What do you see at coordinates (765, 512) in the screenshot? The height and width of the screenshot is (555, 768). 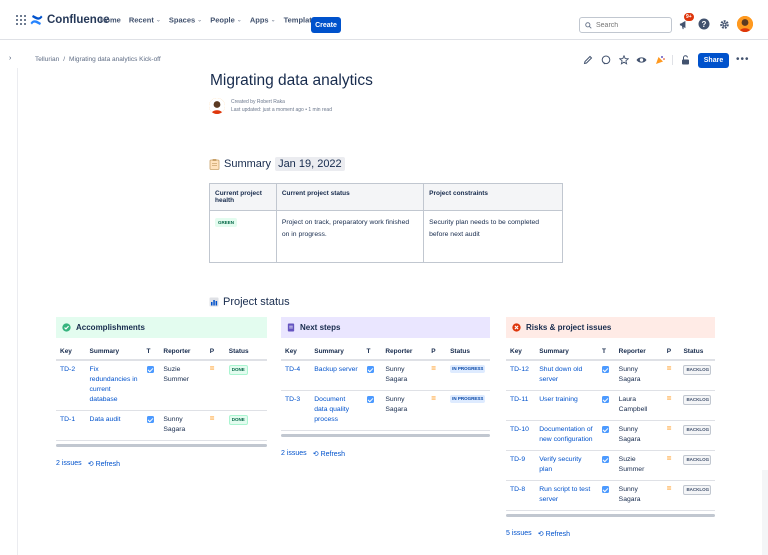 I see `page-scrollbar` at bounding box center [765, 512].